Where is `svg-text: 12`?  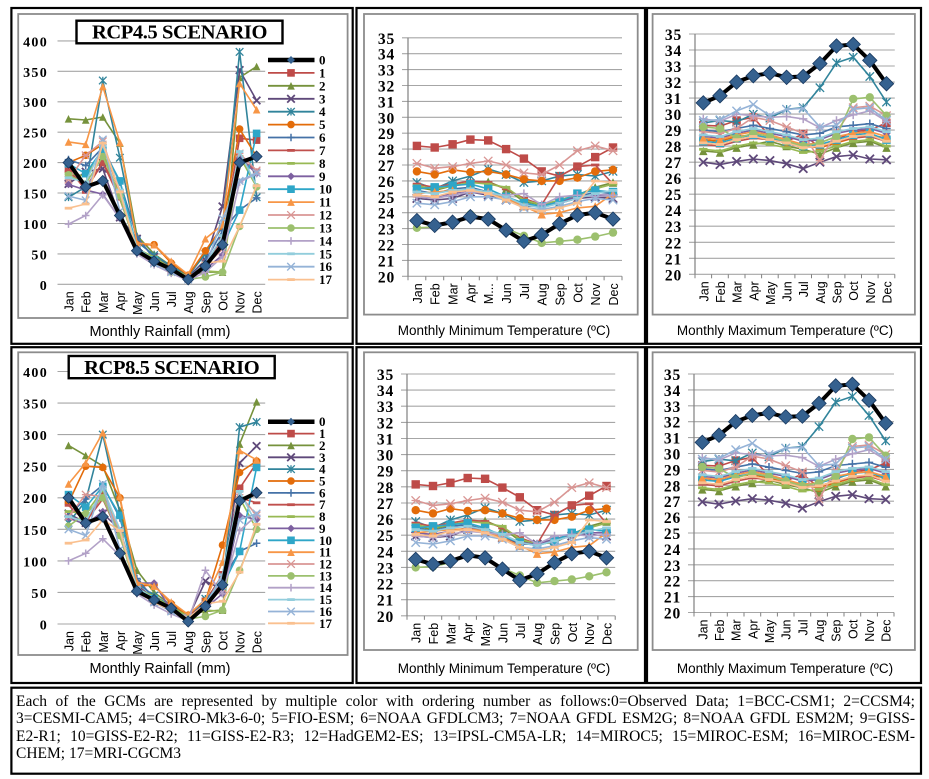
svg-text: 12 is located at coordinates (325, 215).